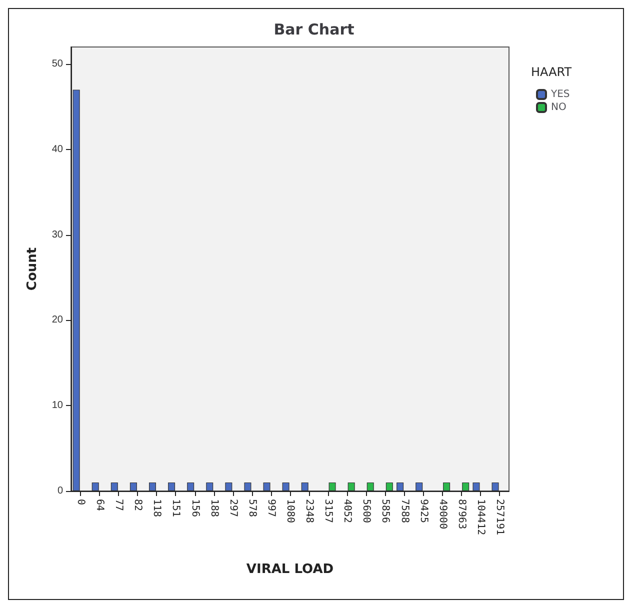  Describe the element at coordinates (442, 514) in the screenshot. I see `x-tick-label: 49000` at that location.